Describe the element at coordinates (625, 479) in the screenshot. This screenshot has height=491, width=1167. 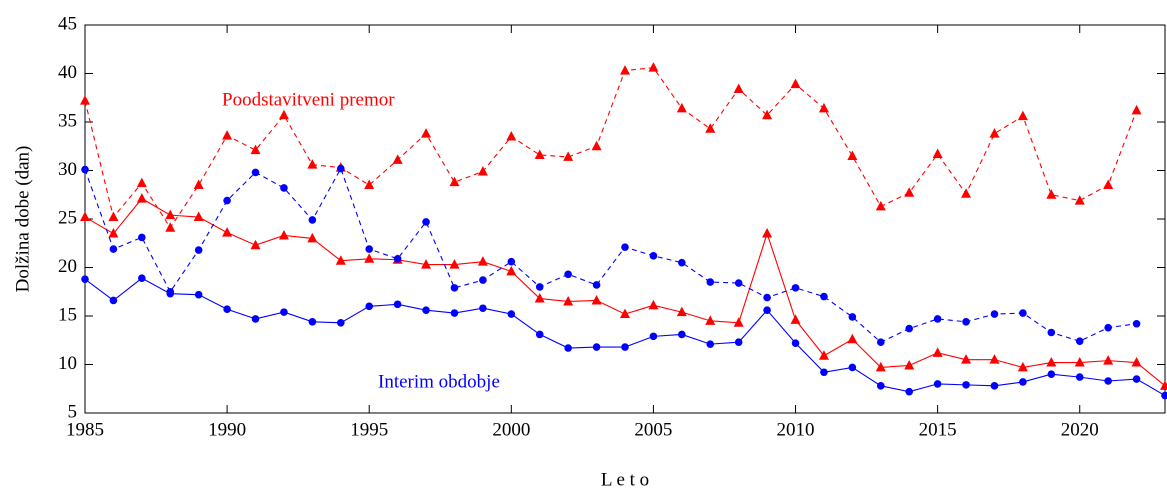
I see `x-axis-label: L e t o` at that location.